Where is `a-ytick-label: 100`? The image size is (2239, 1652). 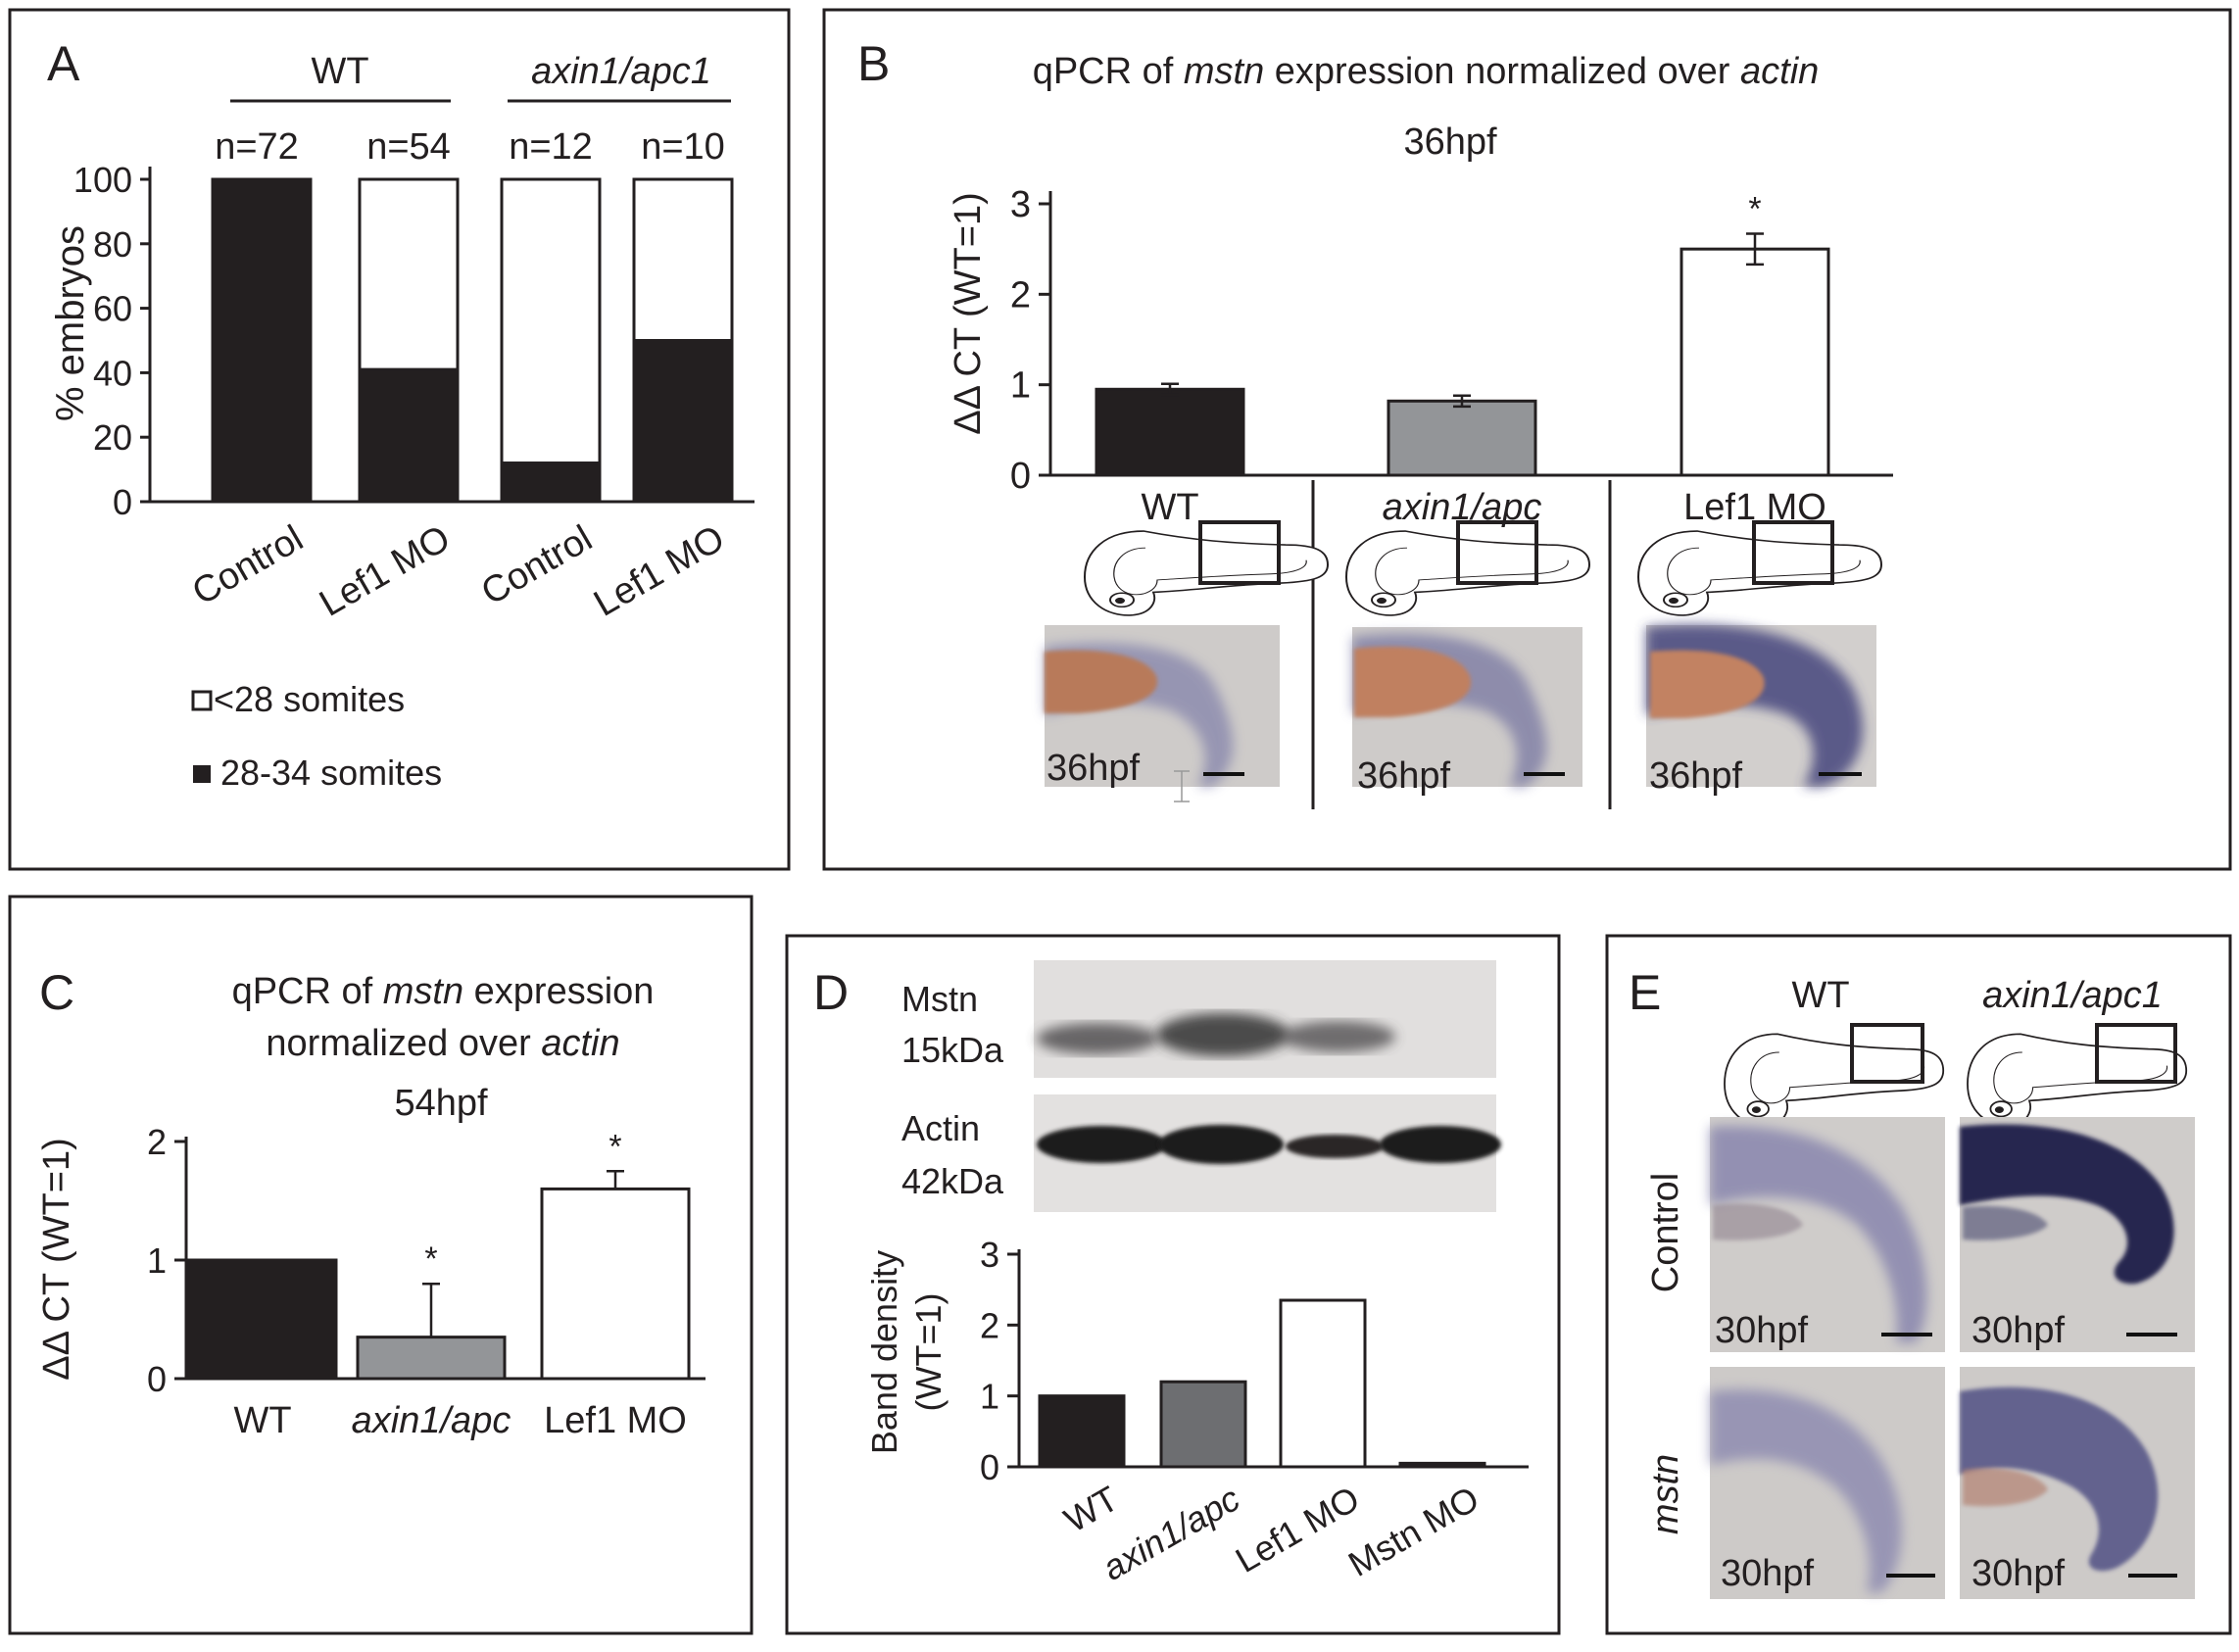 a-ytick-label: 100 is located at coordinates (103, 180).